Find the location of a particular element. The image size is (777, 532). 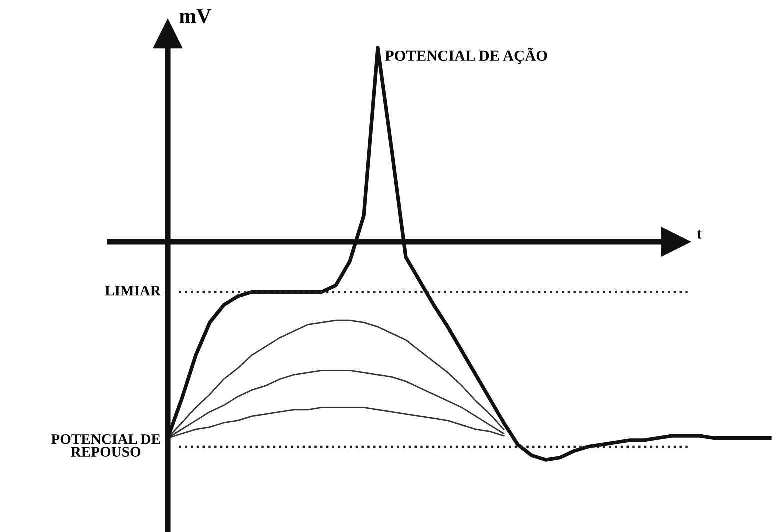

series-label: POTENCIAL DE AÇÃO is located at coordinates (466, 56).